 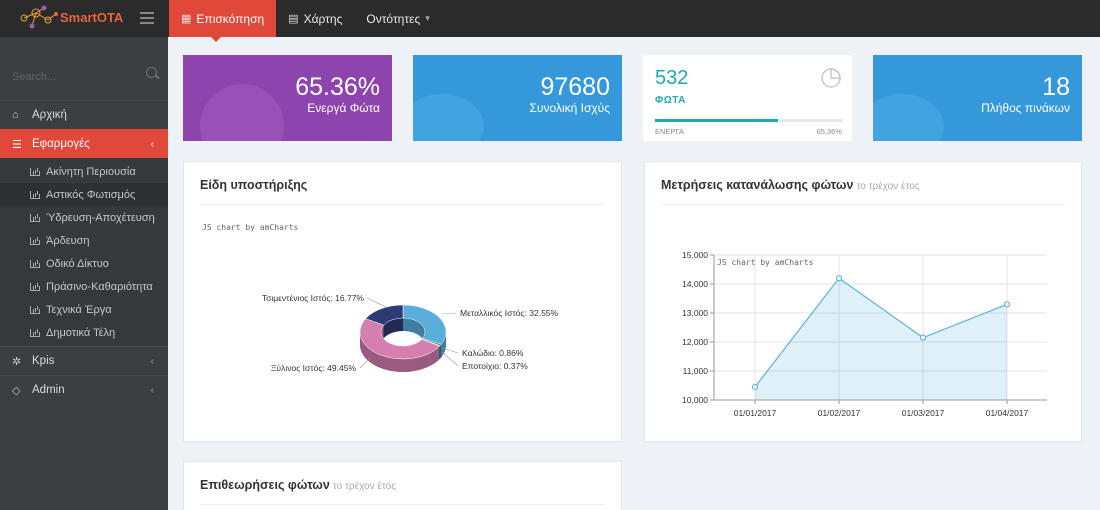 I want to click on x-tick-label: 01/01/2017, so click(x=755, y=413).